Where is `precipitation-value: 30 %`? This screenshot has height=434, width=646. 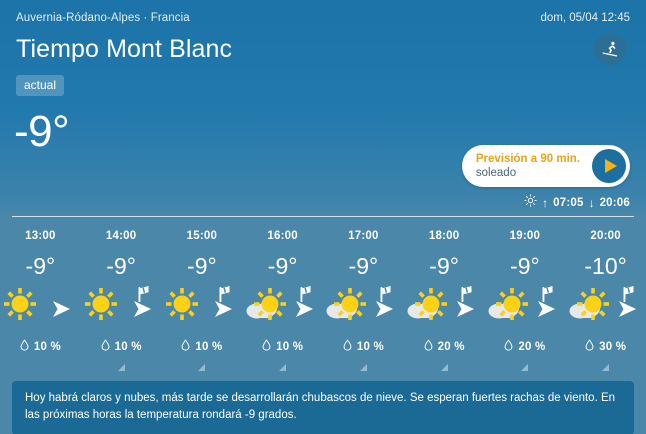
precipitation-value: 30 % is located at coordinates (613, 347).